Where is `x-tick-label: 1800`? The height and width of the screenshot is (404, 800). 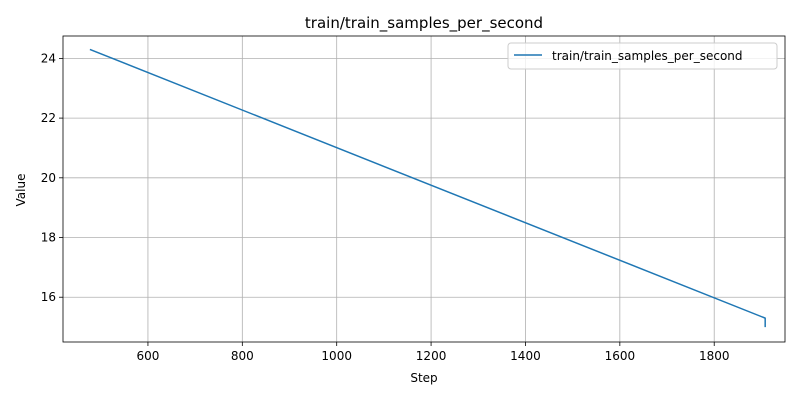 x-tick-label: 1800 is located at coordinates (714, 356).